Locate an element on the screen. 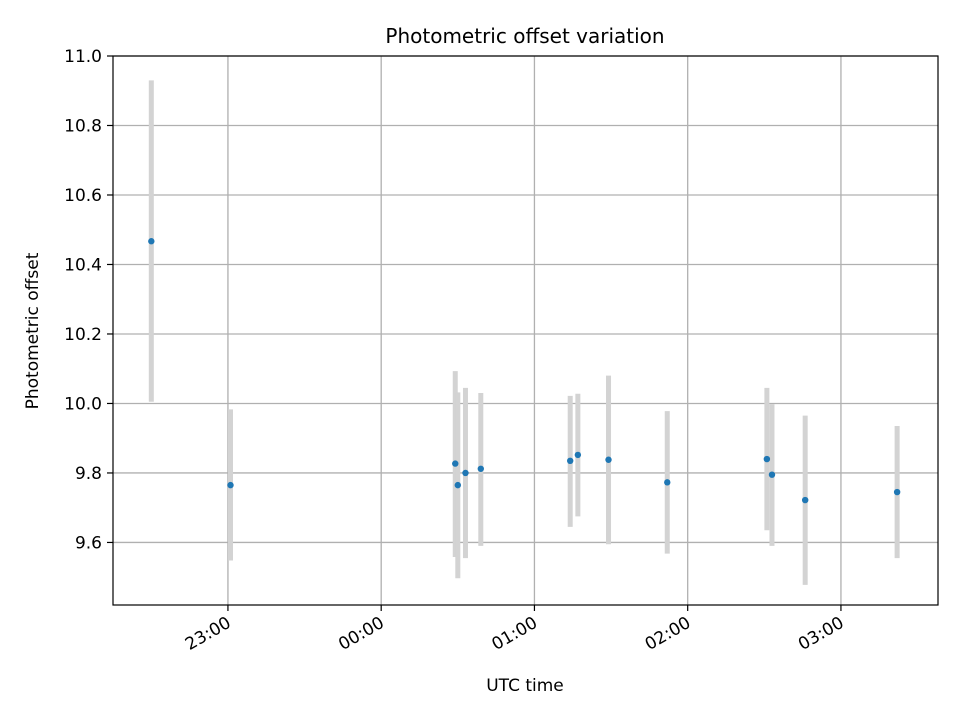 Image resolution: width=960 pixels, height=720 pixels. chart-title: Photometric offset variation is located at coordinates (524, 36).